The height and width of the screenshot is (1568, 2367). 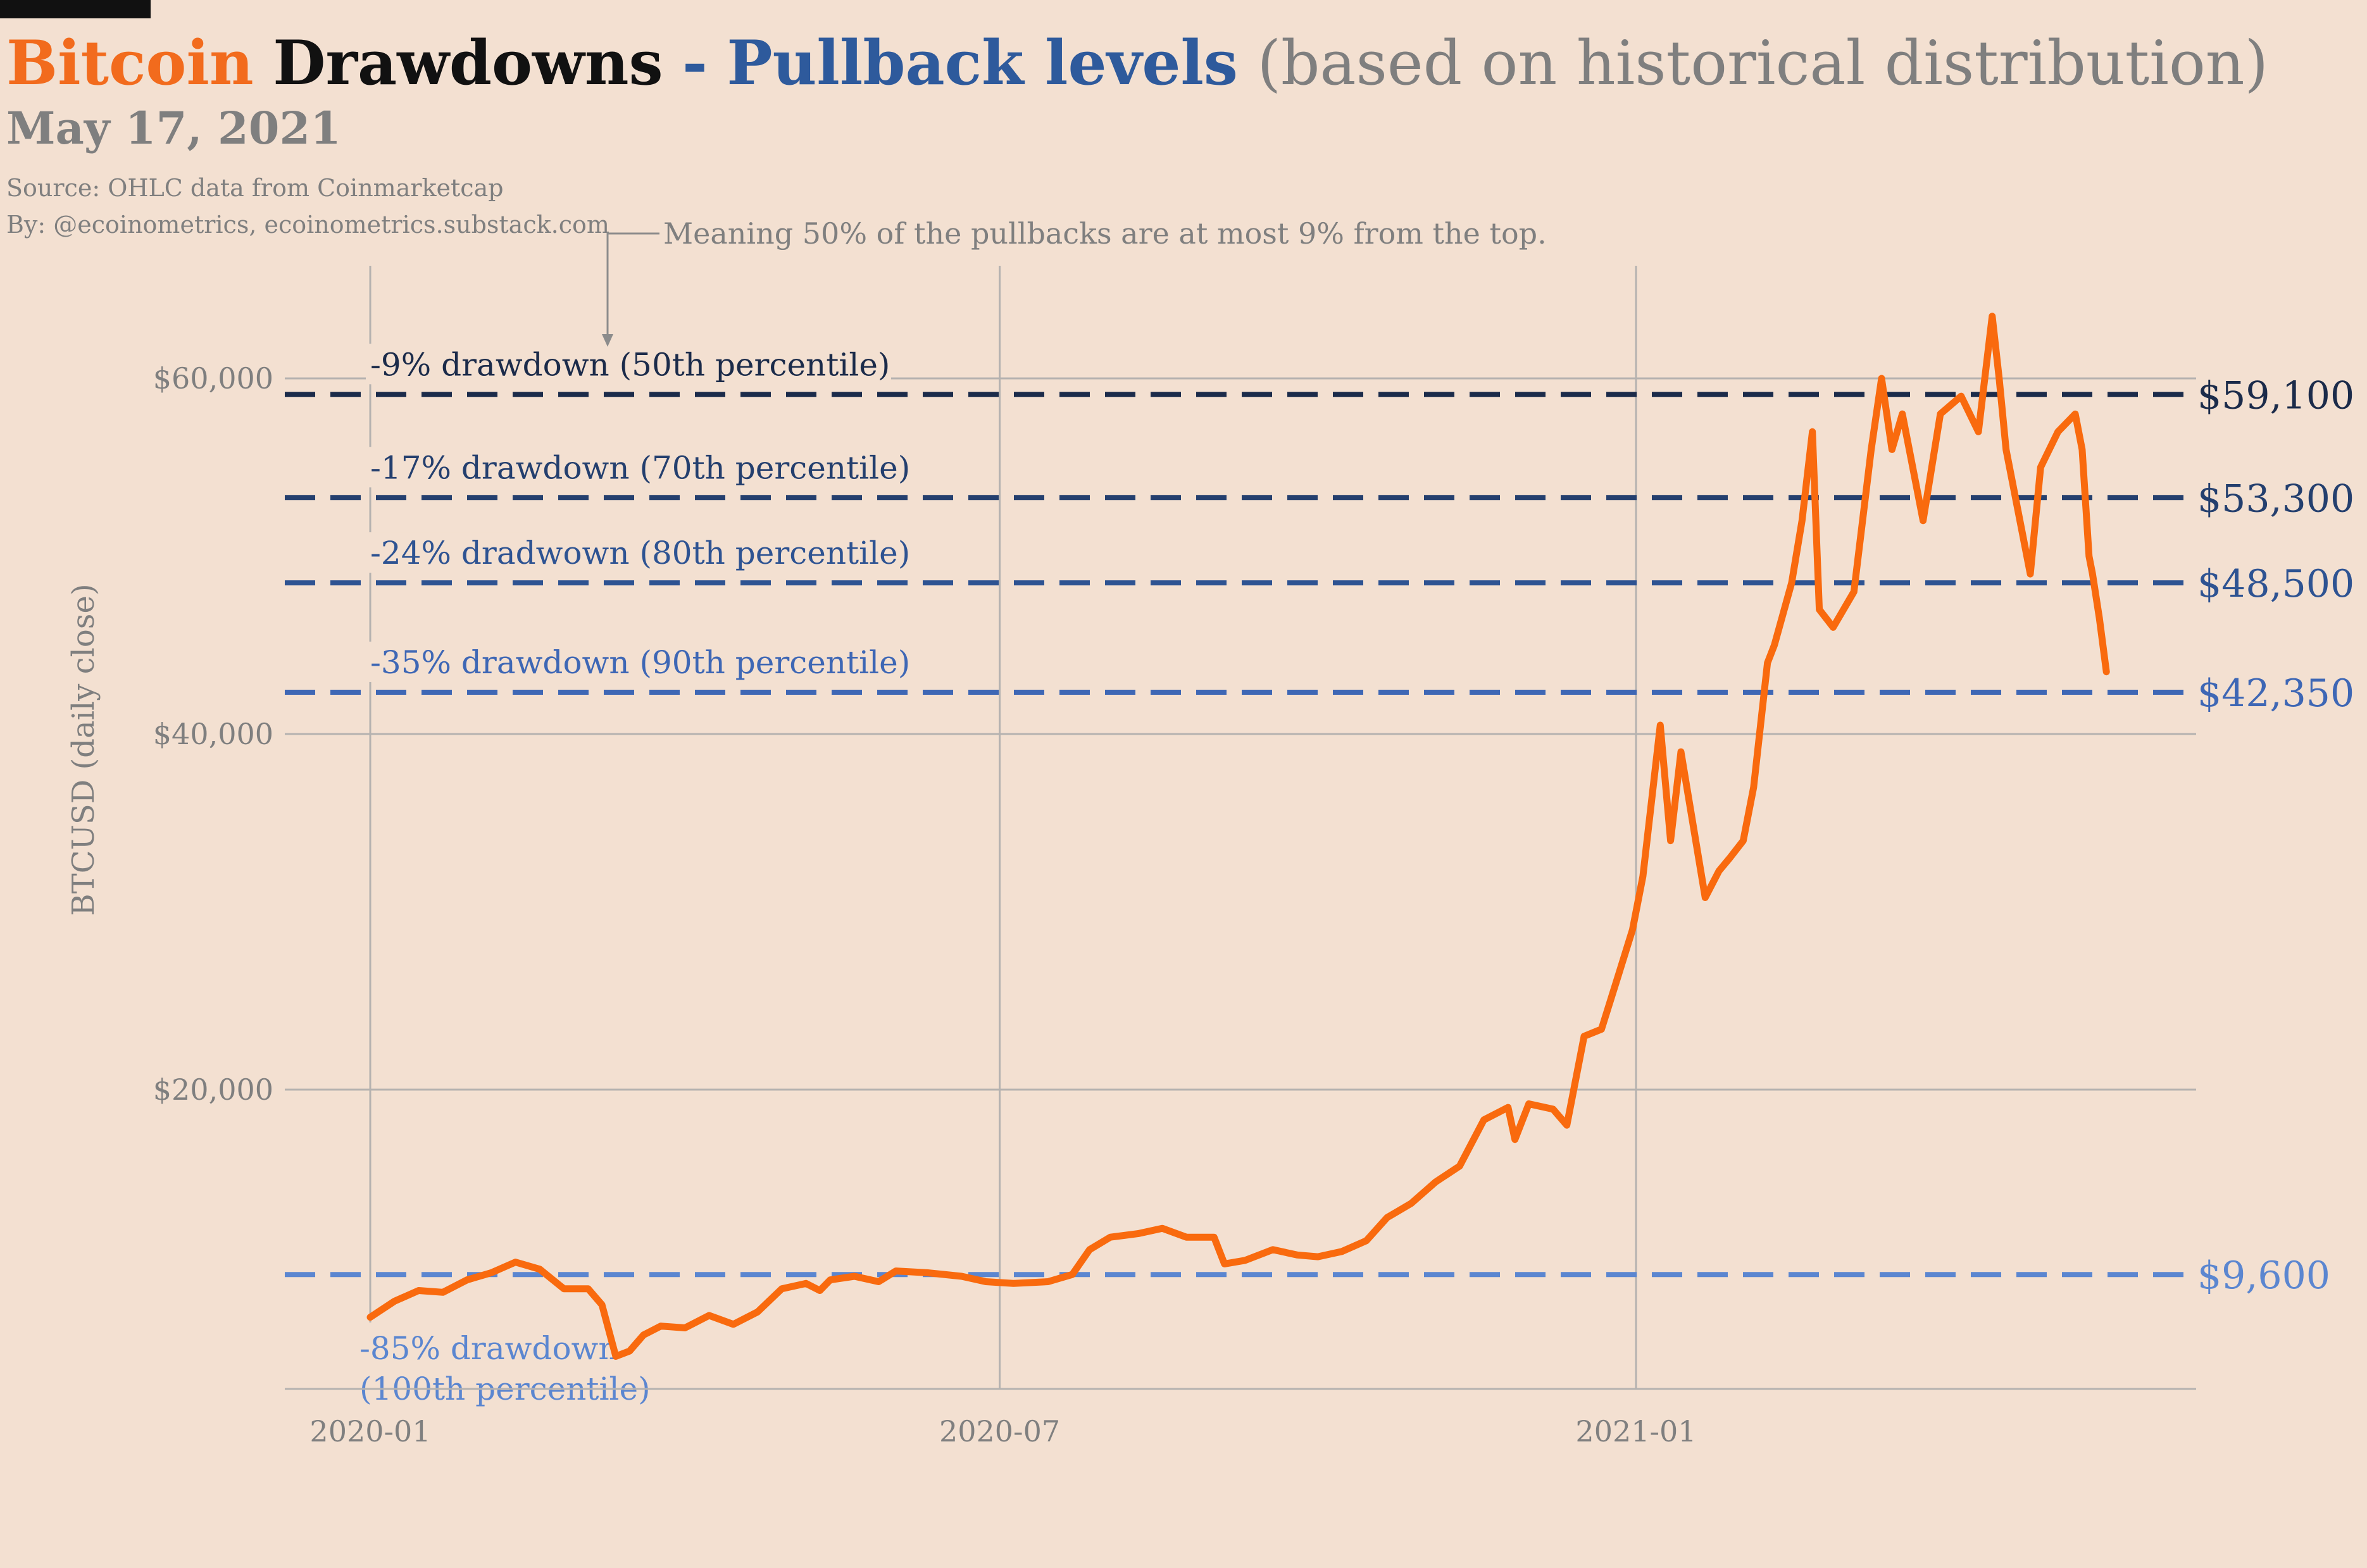 I want to click on title-pullback-levels: Pullback levels, so click(x=983, y=63).